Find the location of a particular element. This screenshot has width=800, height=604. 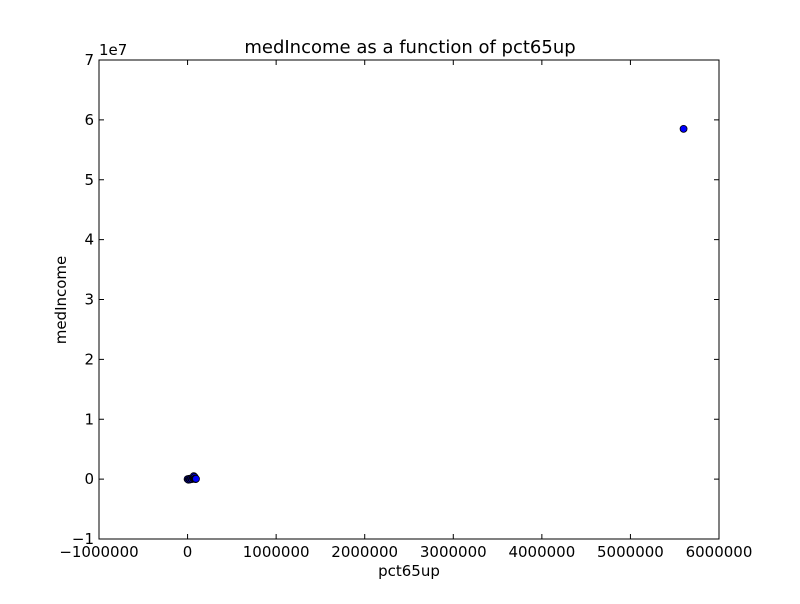

y-axis-offset-label: 1e7 is located at coordinates (113, 50).